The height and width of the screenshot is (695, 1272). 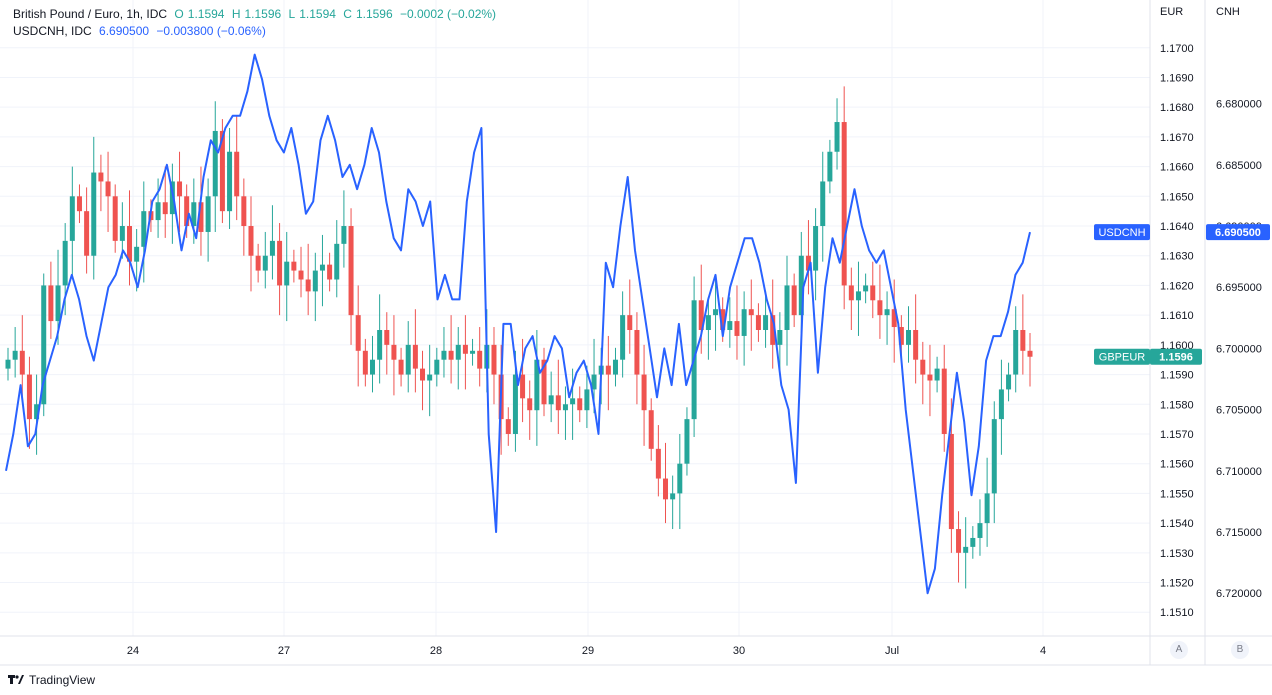 What do you see at coordinates (1240, 650) in the screenshot?
I see `scale-b-button: B` at bounding box center [1240, 650].